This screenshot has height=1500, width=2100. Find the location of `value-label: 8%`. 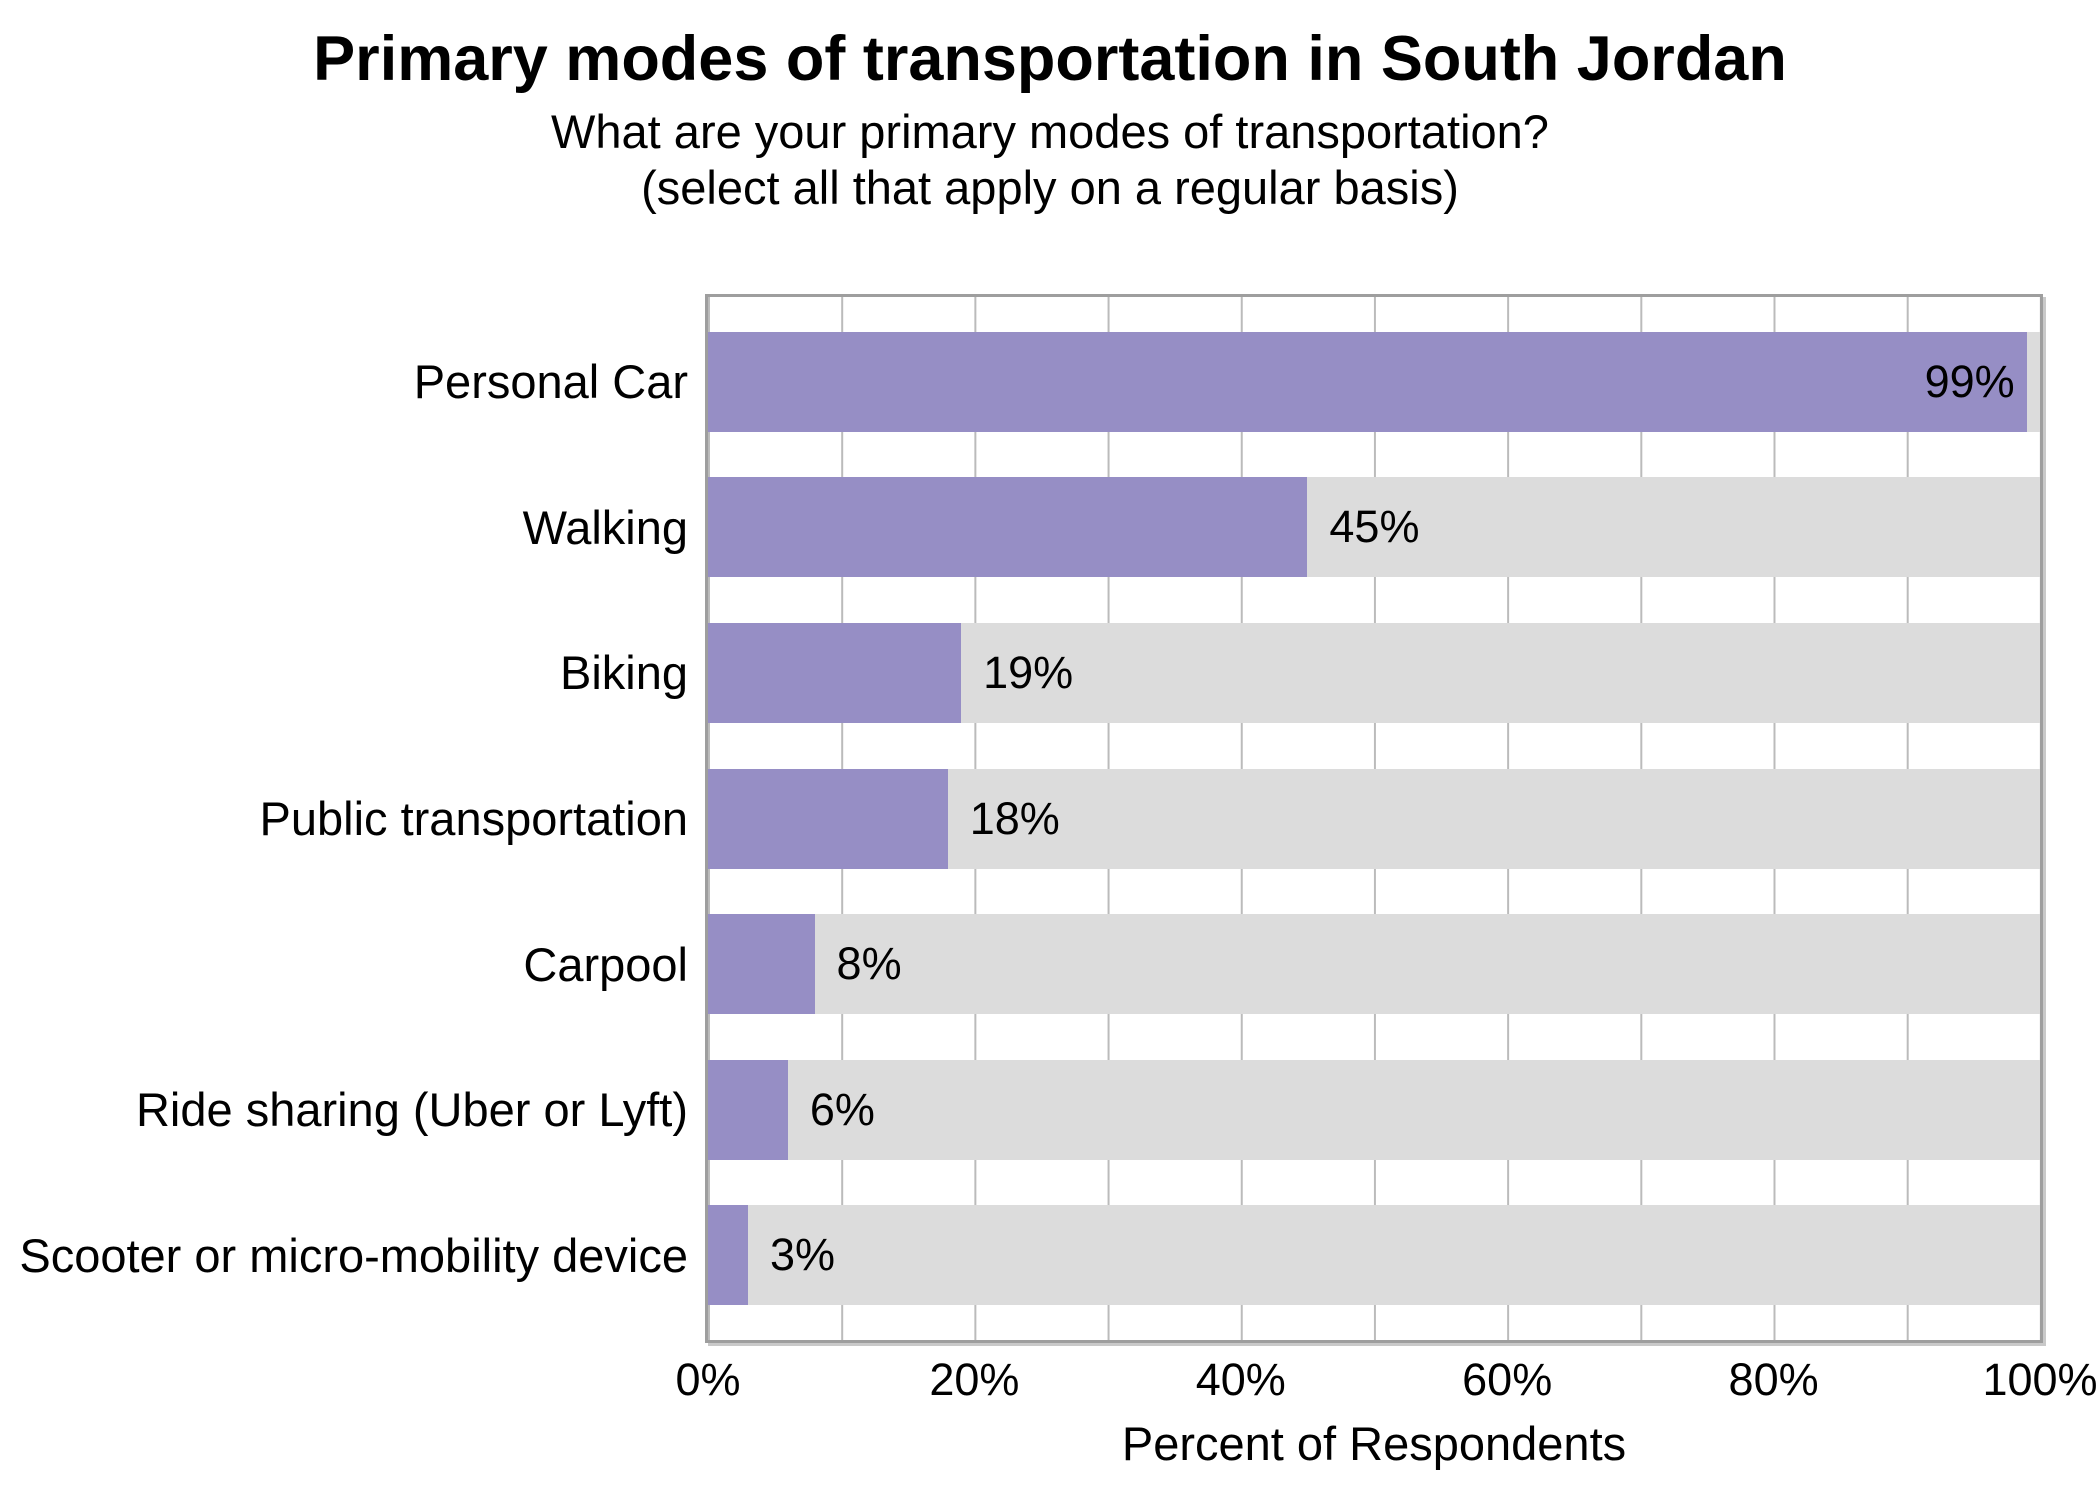

value-label: 8% is located at coordinates (869, 964).